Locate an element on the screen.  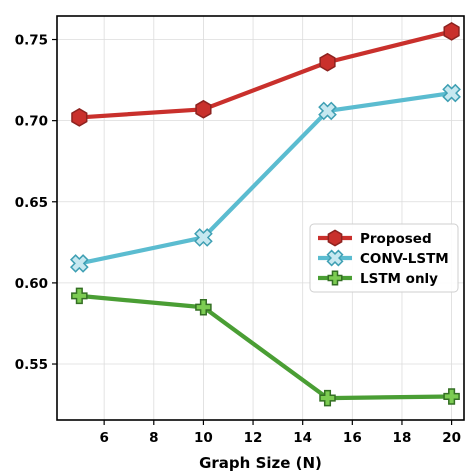
x-tick-label: 12 is located at coordinates (253, 438).